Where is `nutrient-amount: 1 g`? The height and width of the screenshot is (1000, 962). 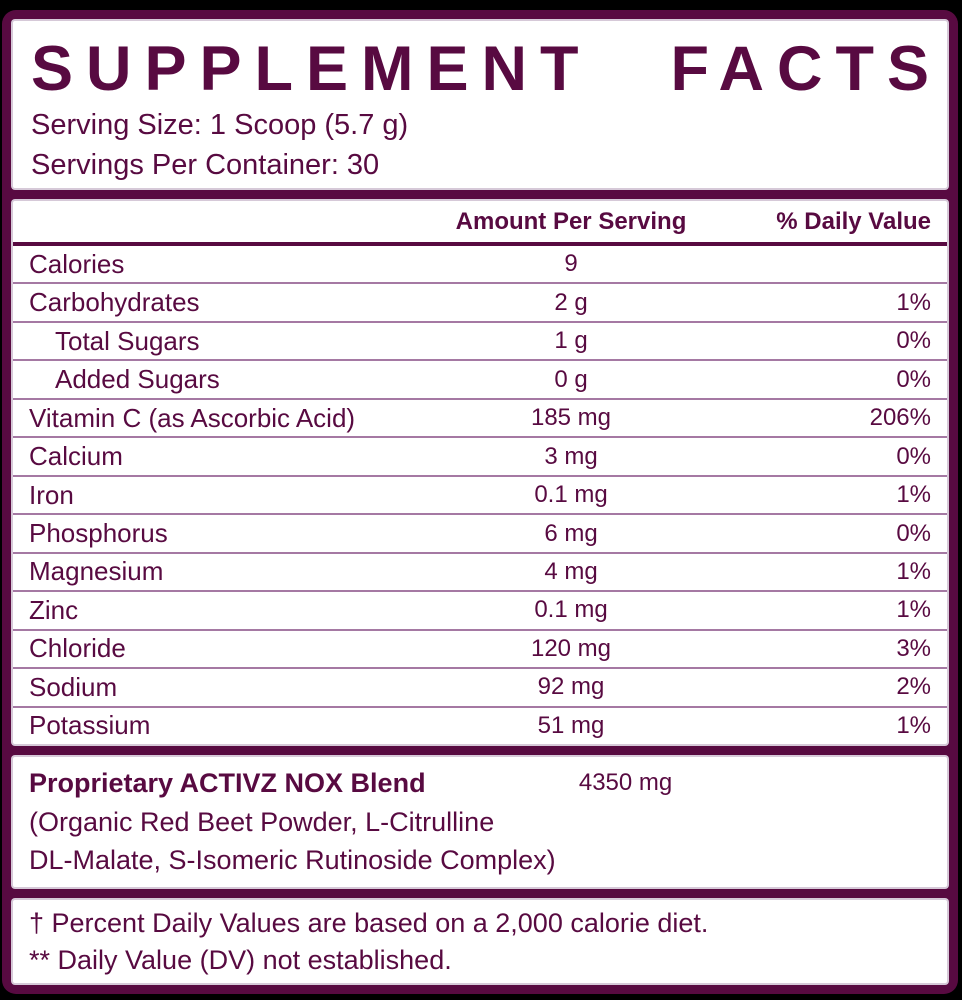
nutrient-amount: 1 g is located at coordinates (571, 341).